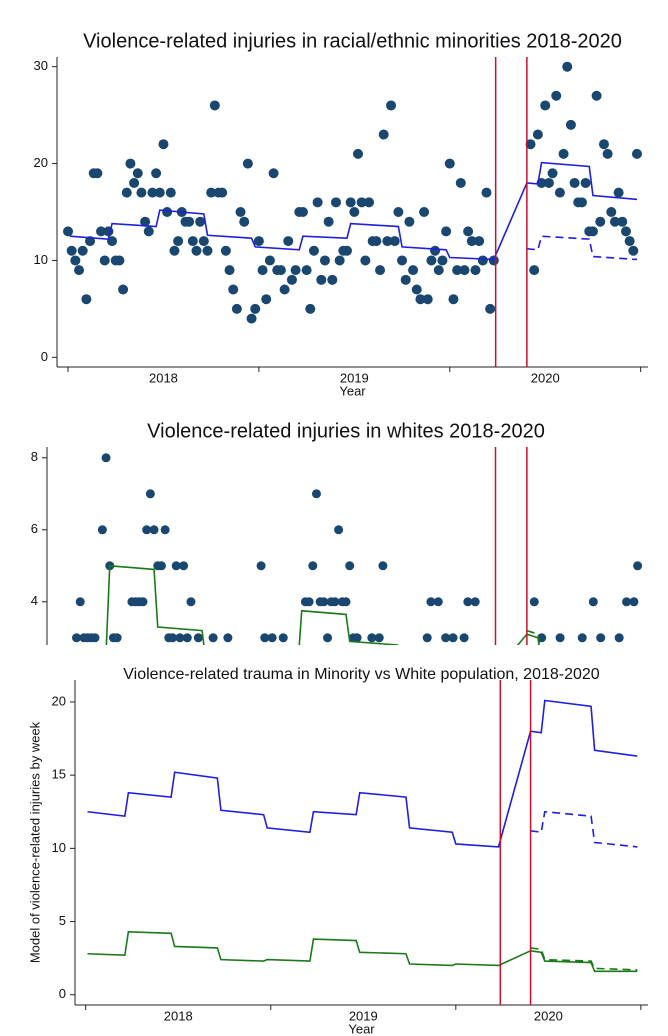 The width and height of the screenshot is (668, 1036). I want to click on x-tick-label: 2018, so click(163, 377).